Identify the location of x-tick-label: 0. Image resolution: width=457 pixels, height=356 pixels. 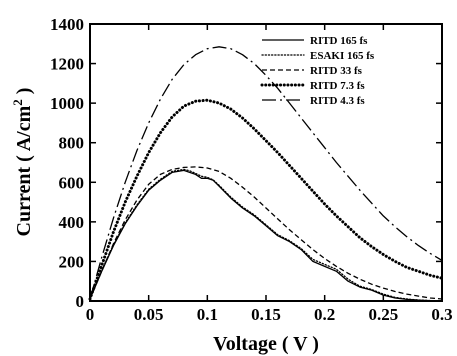
(90, 314).